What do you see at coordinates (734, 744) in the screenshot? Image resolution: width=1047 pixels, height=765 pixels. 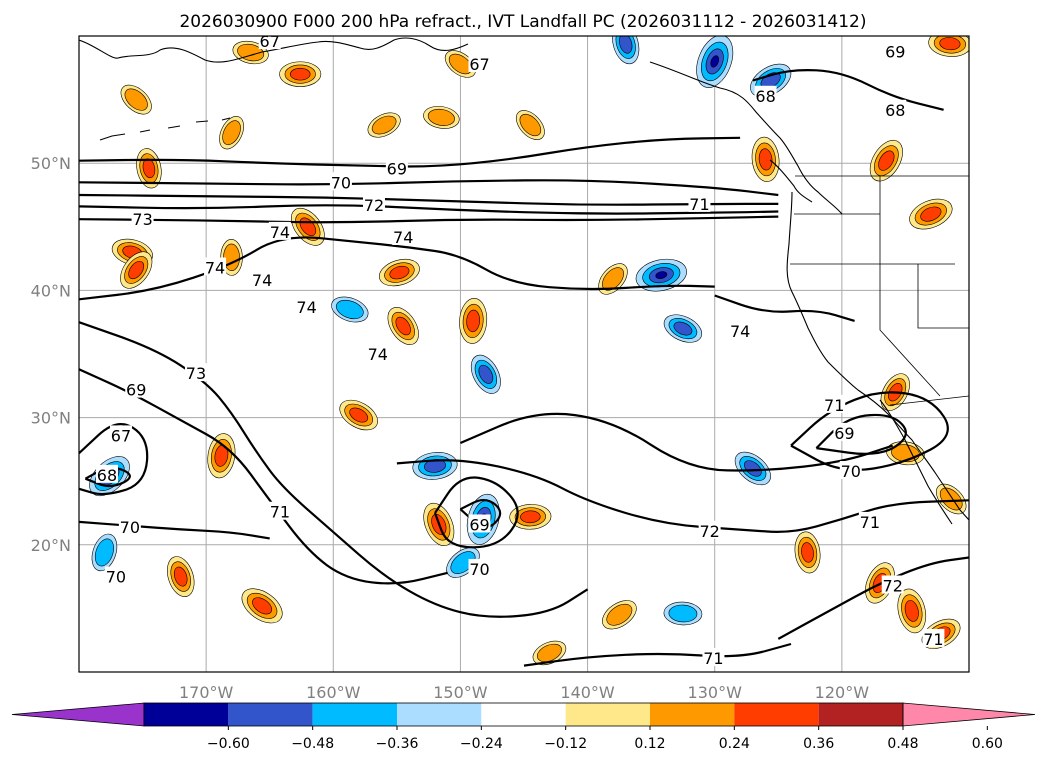 I see `colorbar-tick-label: 0.24` at bounding box center [734, 744].